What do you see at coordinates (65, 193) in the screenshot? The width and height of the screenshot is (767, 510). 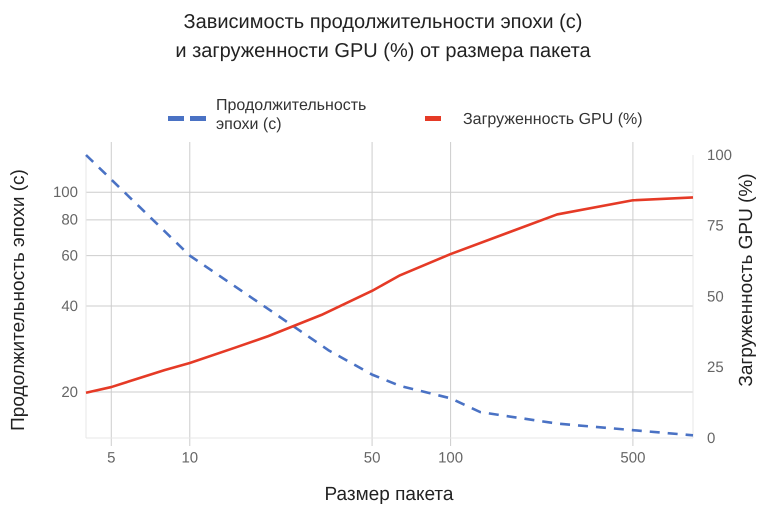 I see `y-tick-label: 100` at bounding box center [65, 193].